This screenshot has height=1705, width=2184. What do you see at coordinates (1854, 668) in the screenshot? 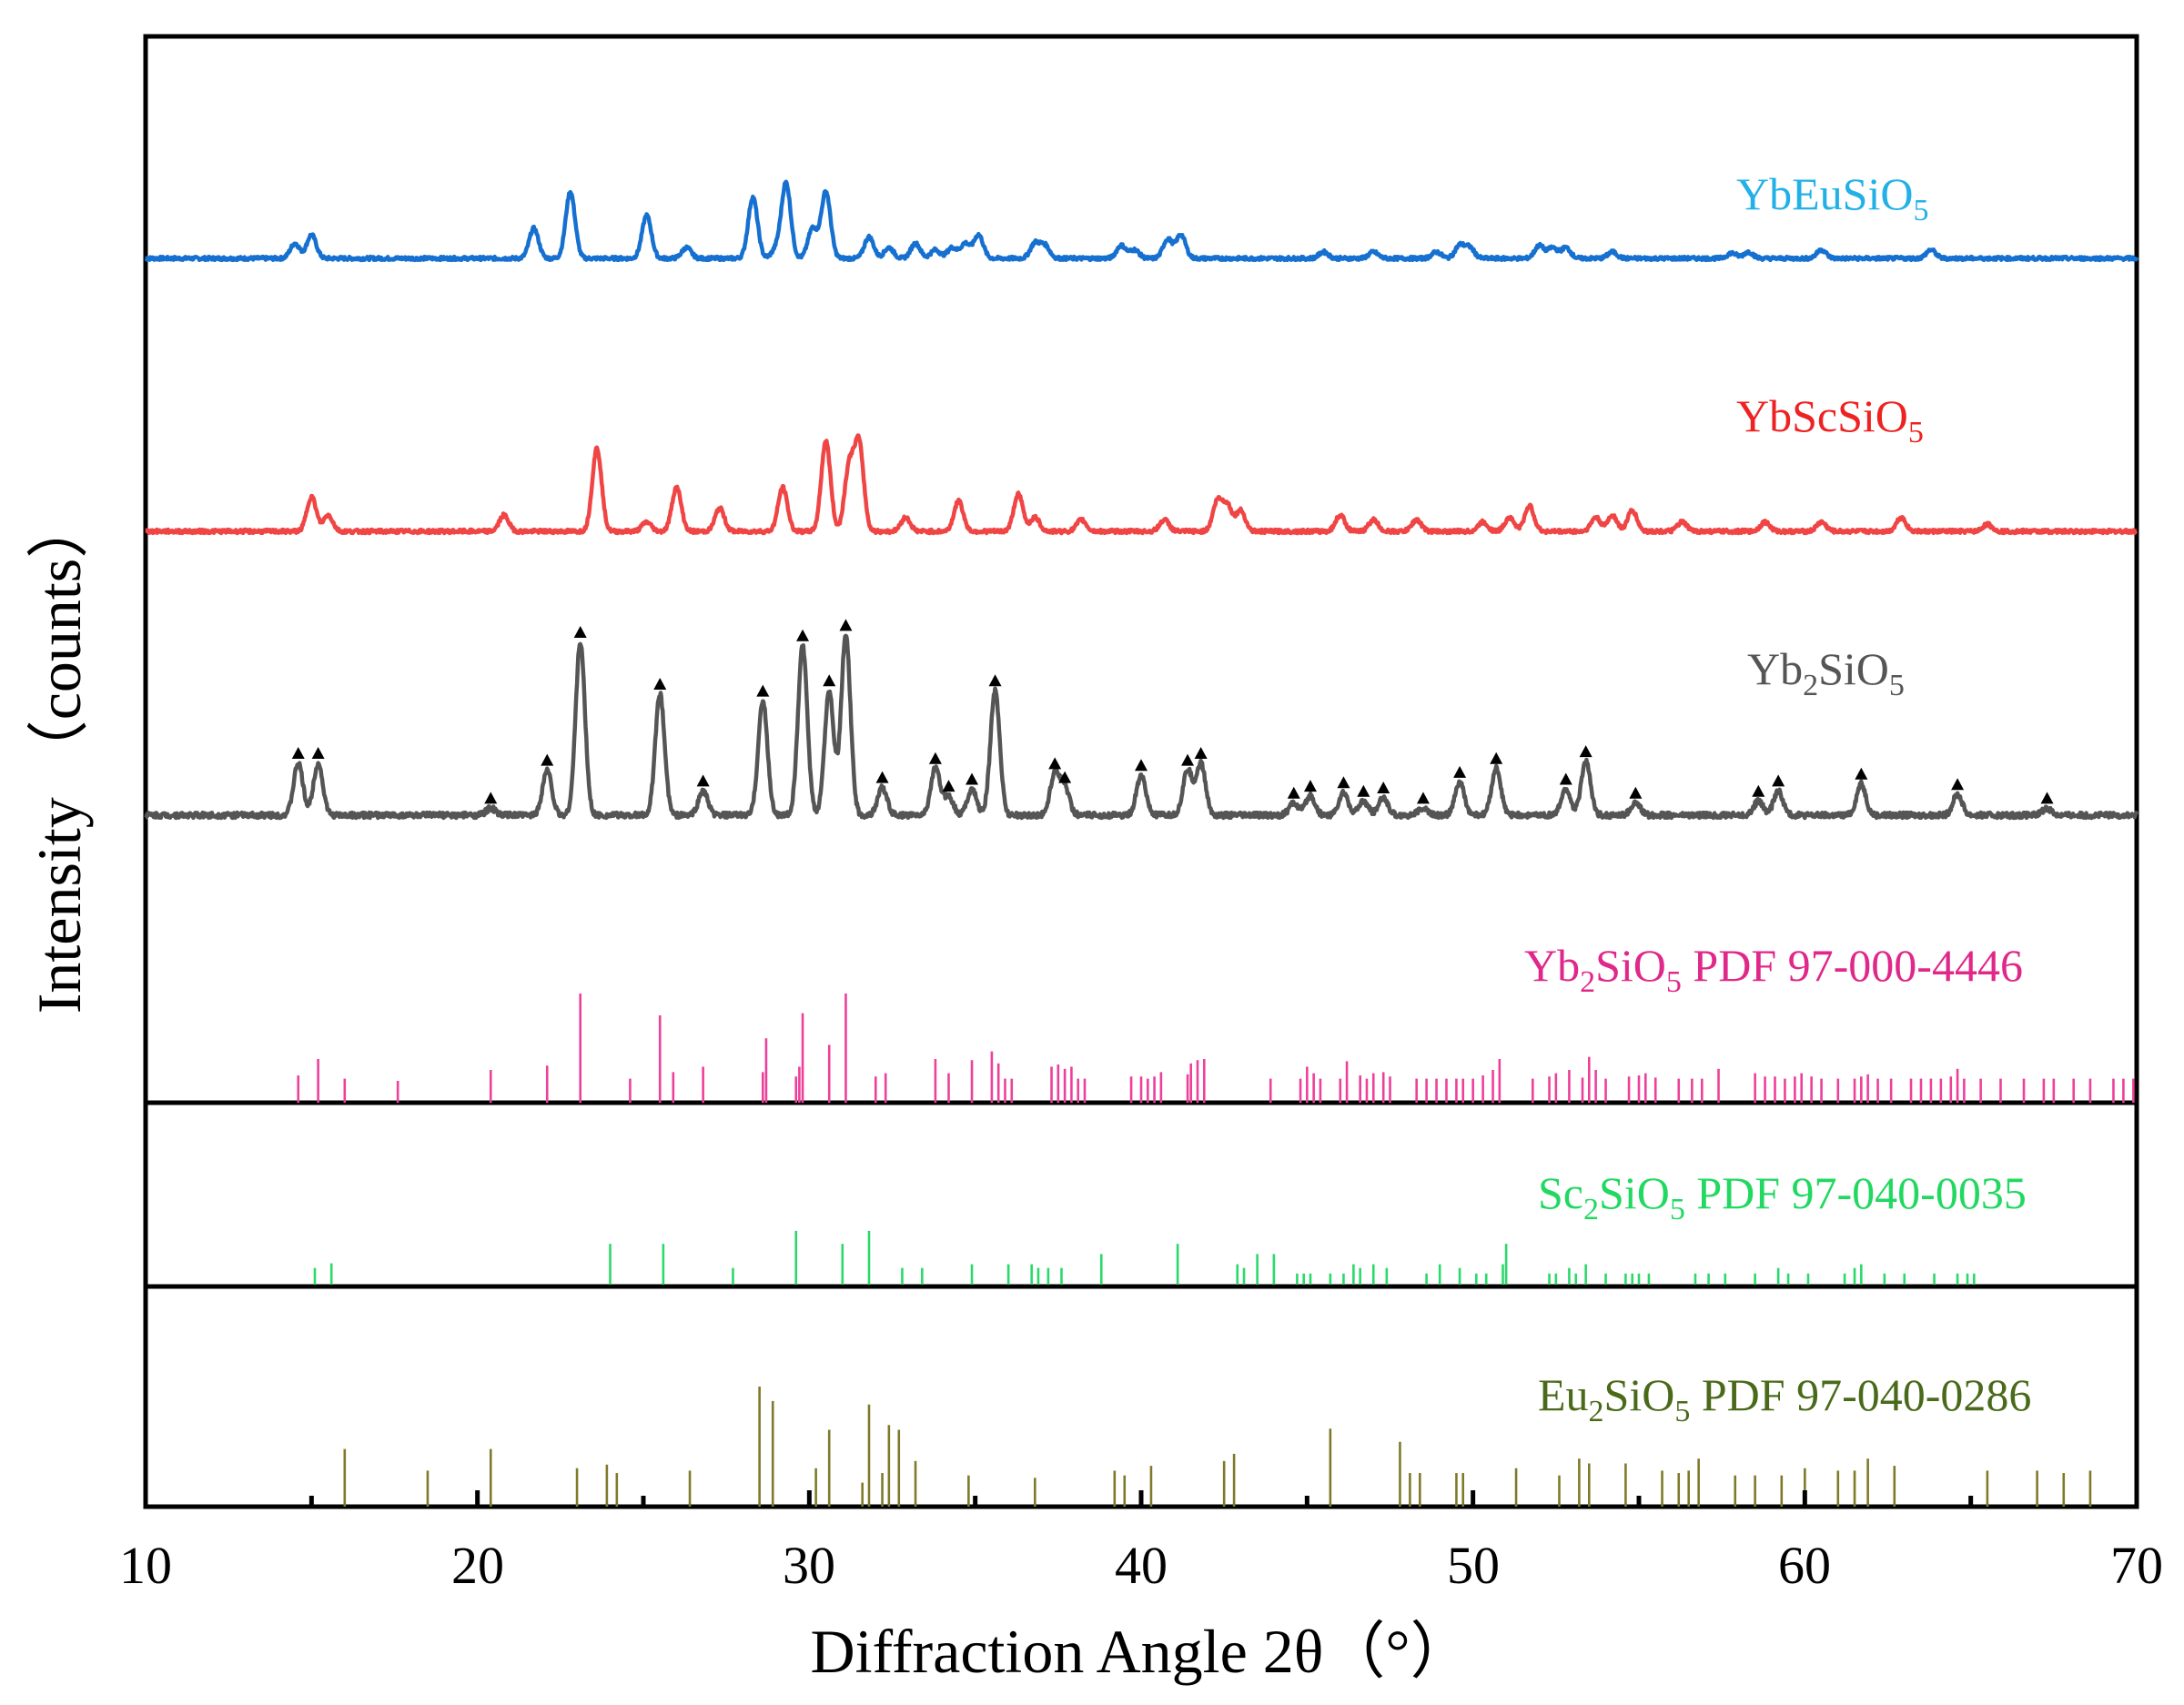
I see `label-yb2sio5-mid: SiO` at bounding box center [1854, 668].